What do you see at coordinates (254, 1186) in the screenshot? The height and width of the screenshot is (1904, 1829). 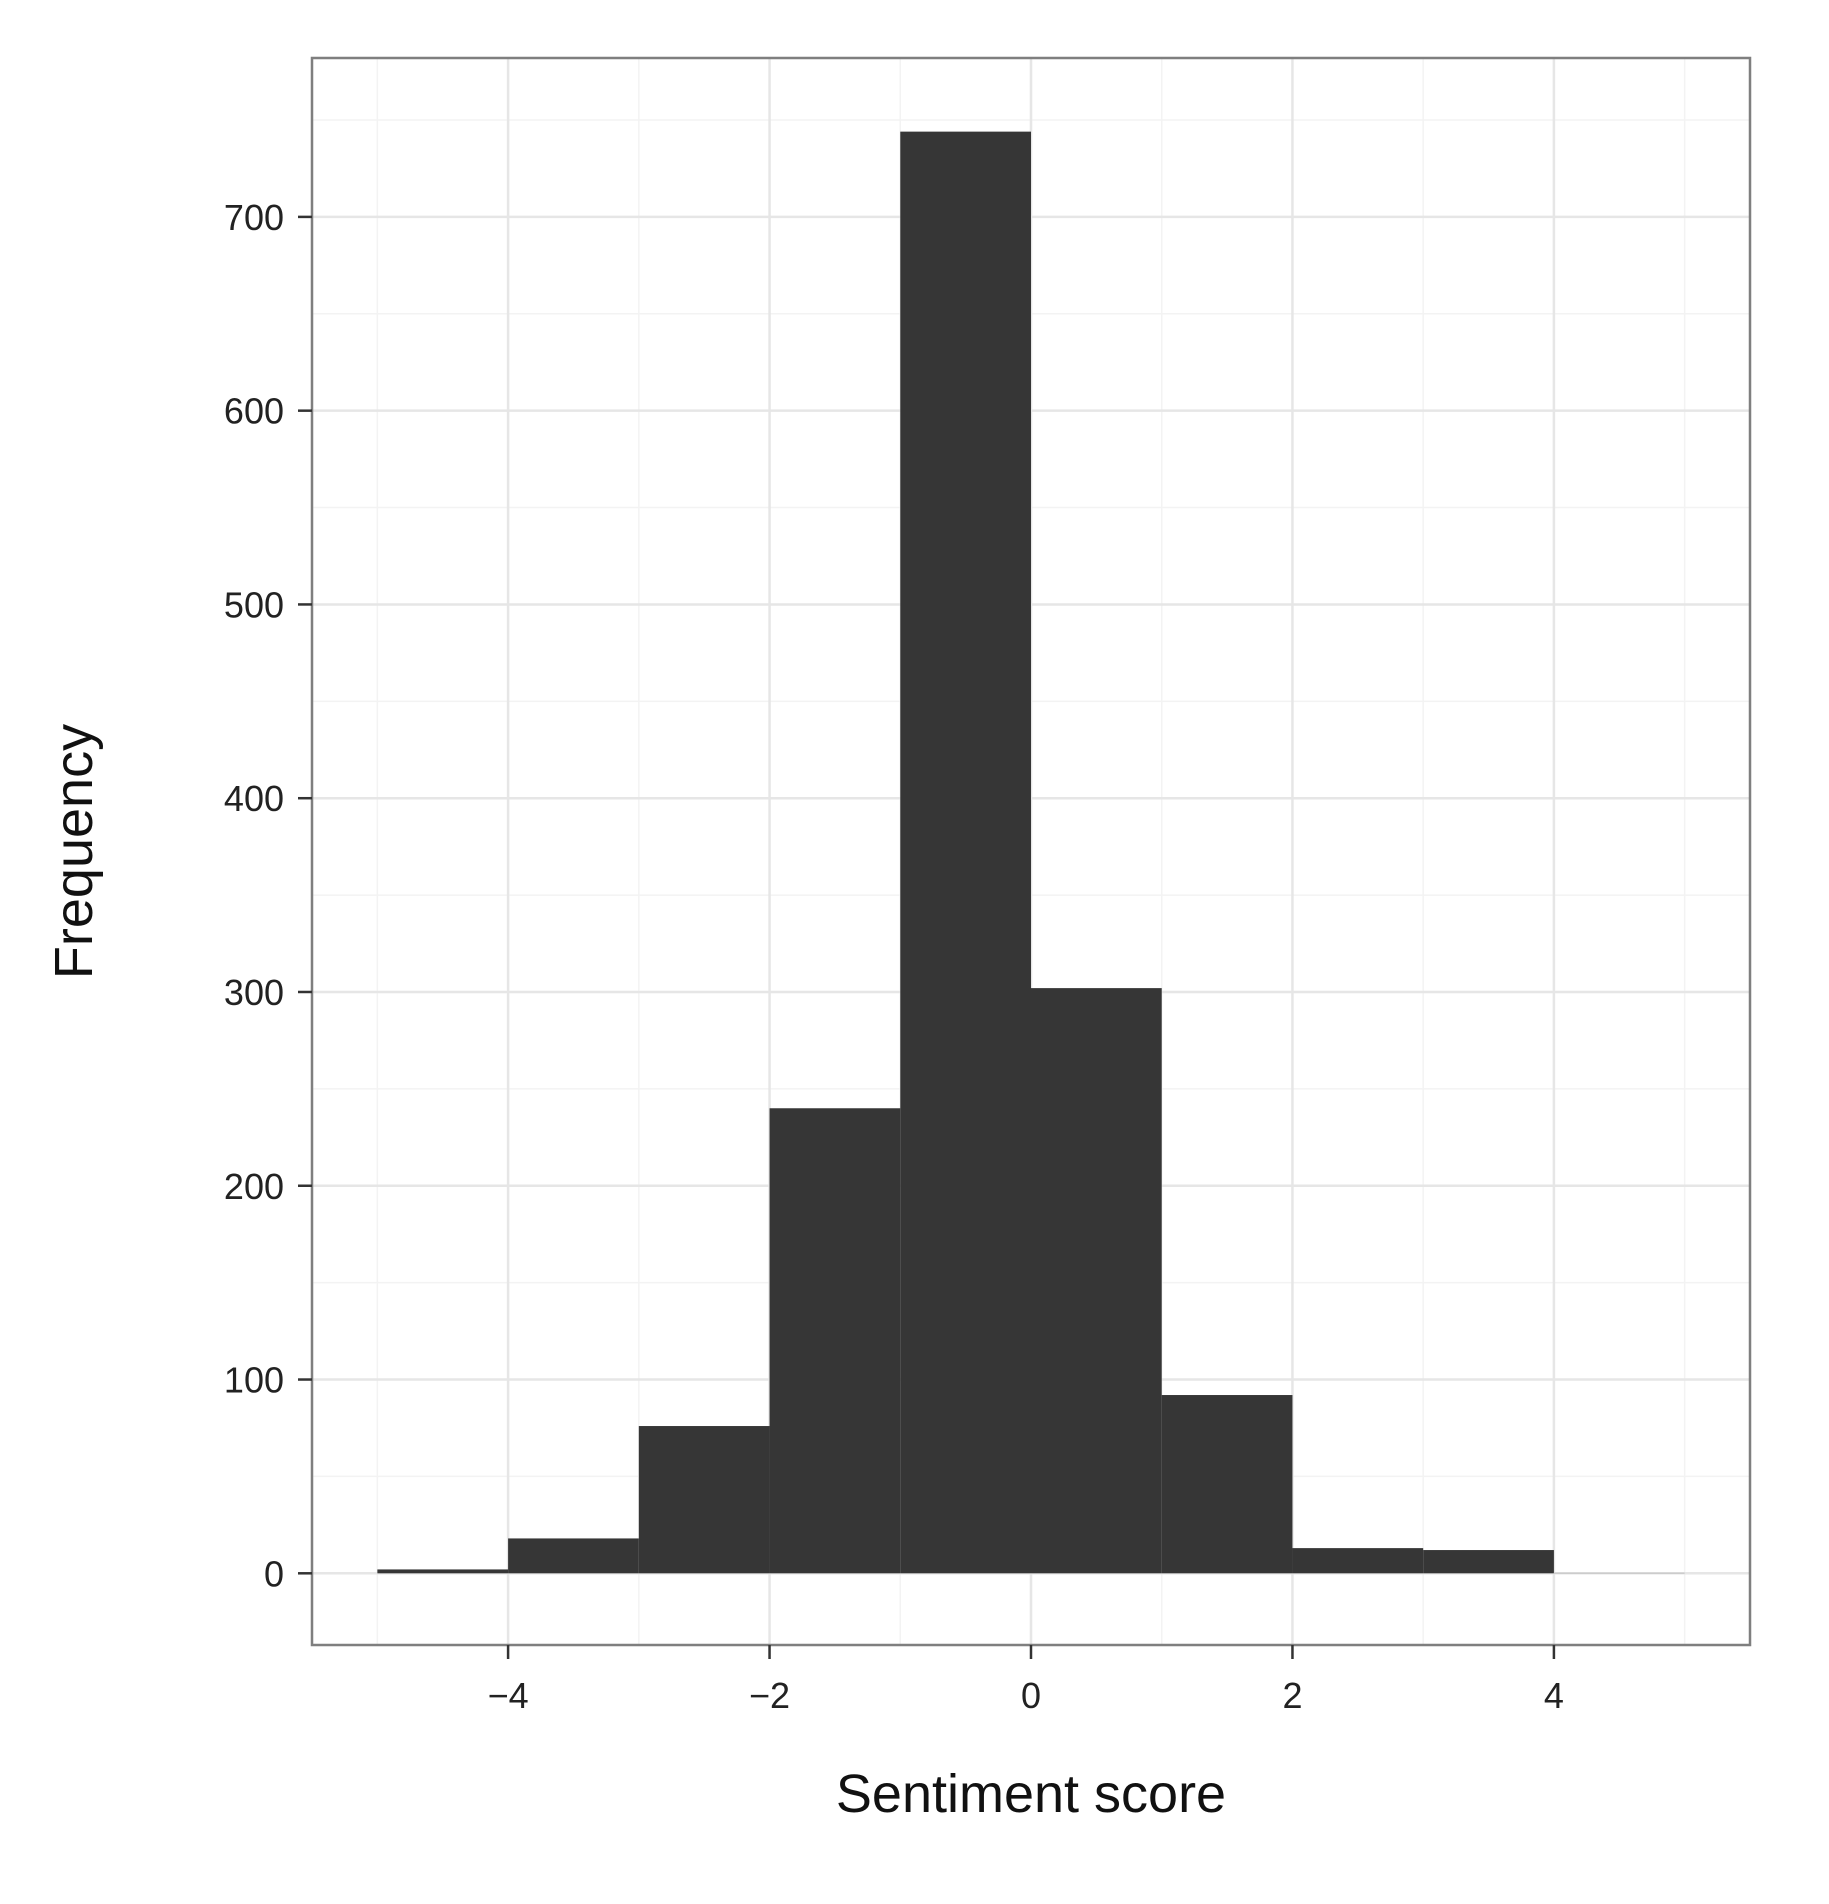 I see `y-tick-label: 200` at bounding box center [254, 1186].